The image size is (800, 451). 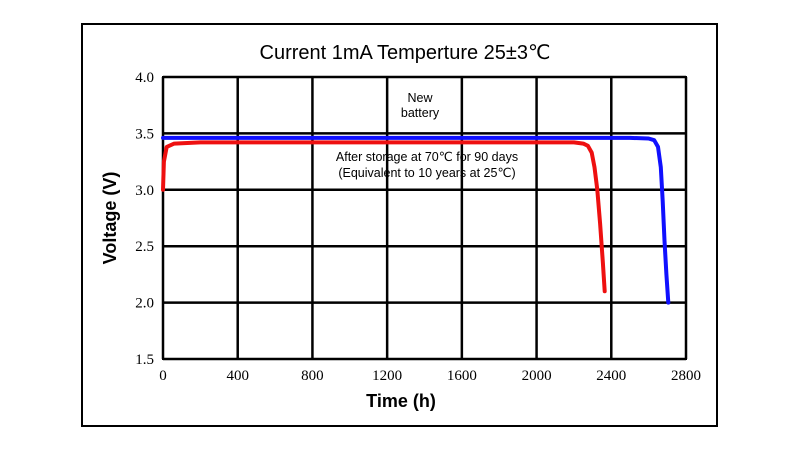 What do you see at coordinates (110, 218) in the screenshot?
I see `y-axis-title: Voltage (V)` at bounding box center [110, 218].